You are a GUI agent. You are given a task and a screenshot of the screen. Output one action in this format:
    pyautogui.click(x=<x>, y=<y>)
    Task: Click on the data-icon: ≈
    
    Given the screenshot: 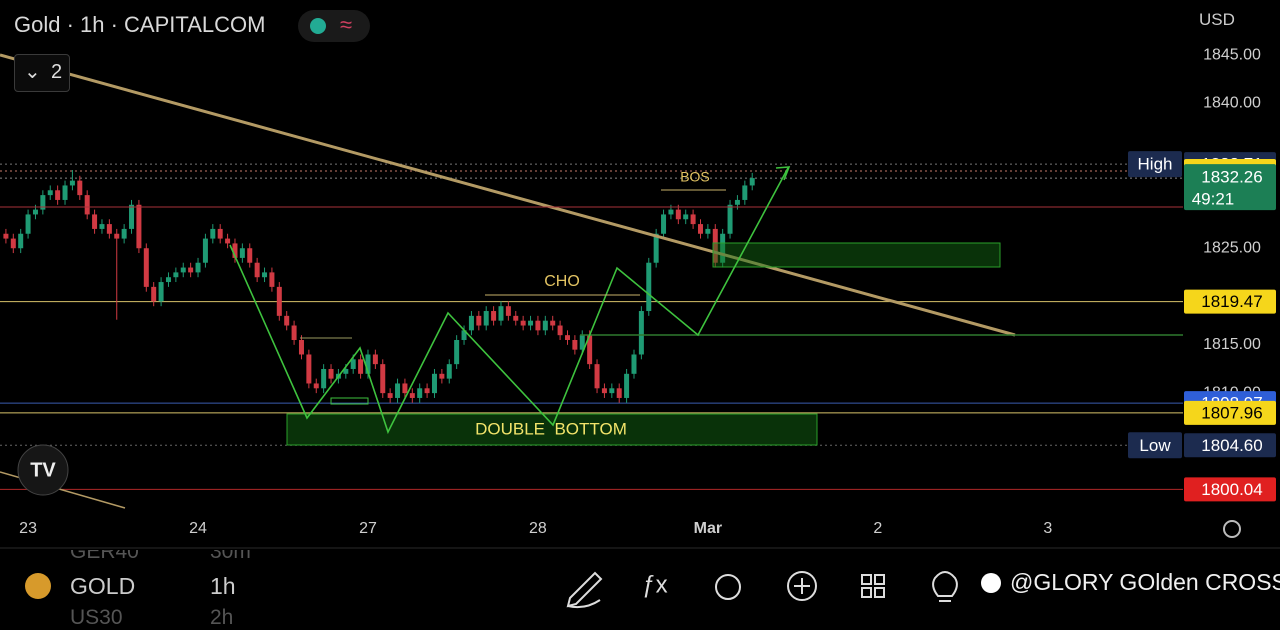 What is the action you would take?
    pyautogui.click(x=346, y=24)
    